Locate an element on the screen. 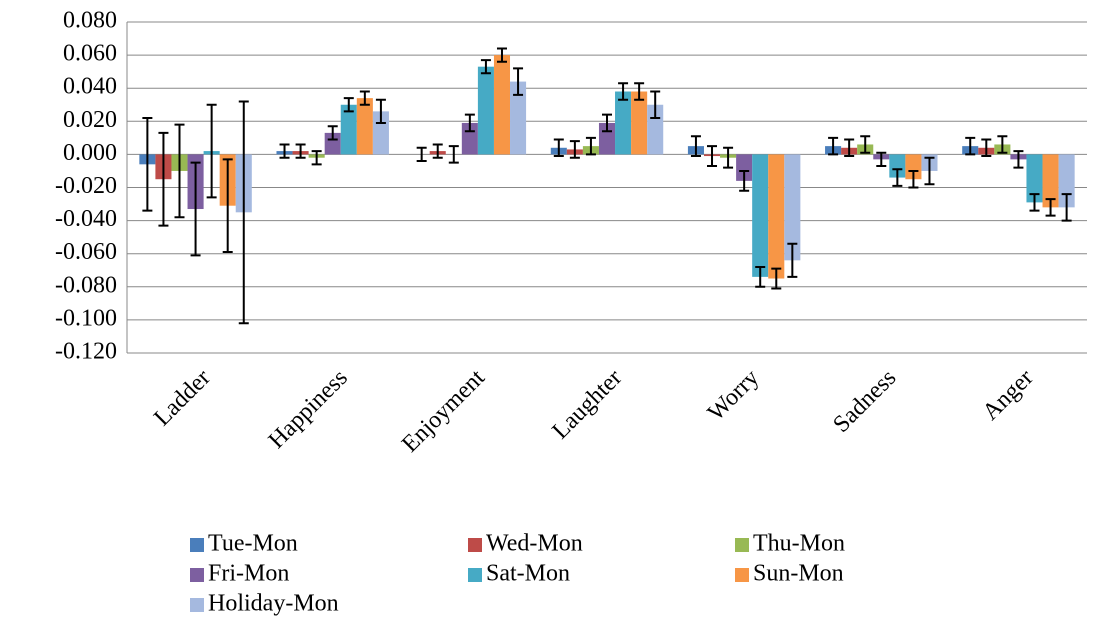 The width and height of the screenshot is (1095, 625). legend-label: Thu-Mon is located at coordinates (799, 544).